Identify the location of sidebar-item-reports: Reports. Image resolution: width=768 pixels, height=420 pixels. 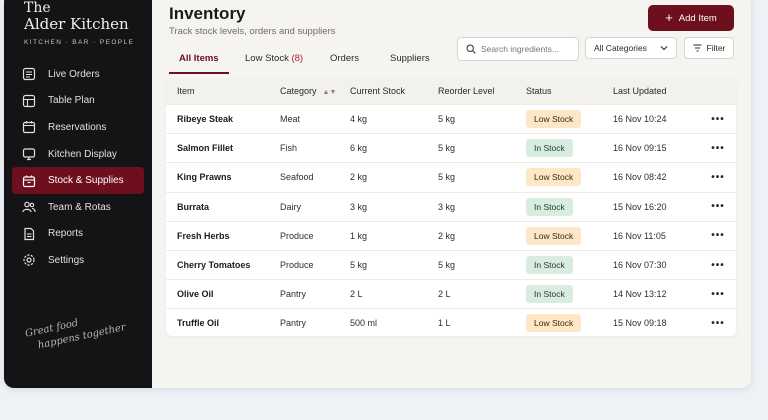
(78, 234).